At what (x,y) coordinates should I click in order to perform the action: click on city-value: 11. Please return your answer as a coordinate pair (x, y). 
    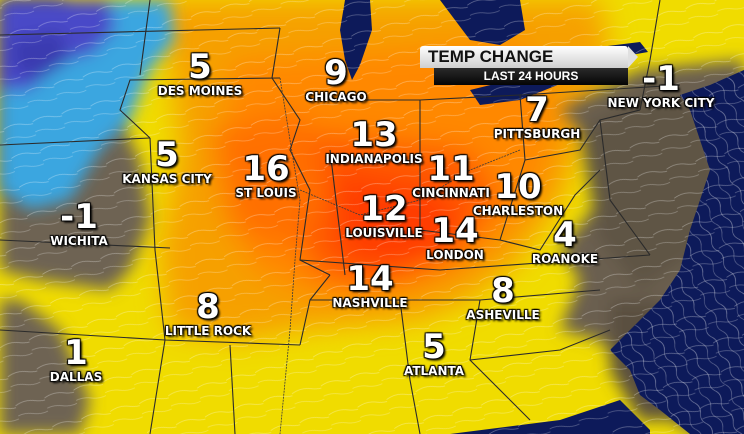
    Looking at the image, I should click on (451, 169).